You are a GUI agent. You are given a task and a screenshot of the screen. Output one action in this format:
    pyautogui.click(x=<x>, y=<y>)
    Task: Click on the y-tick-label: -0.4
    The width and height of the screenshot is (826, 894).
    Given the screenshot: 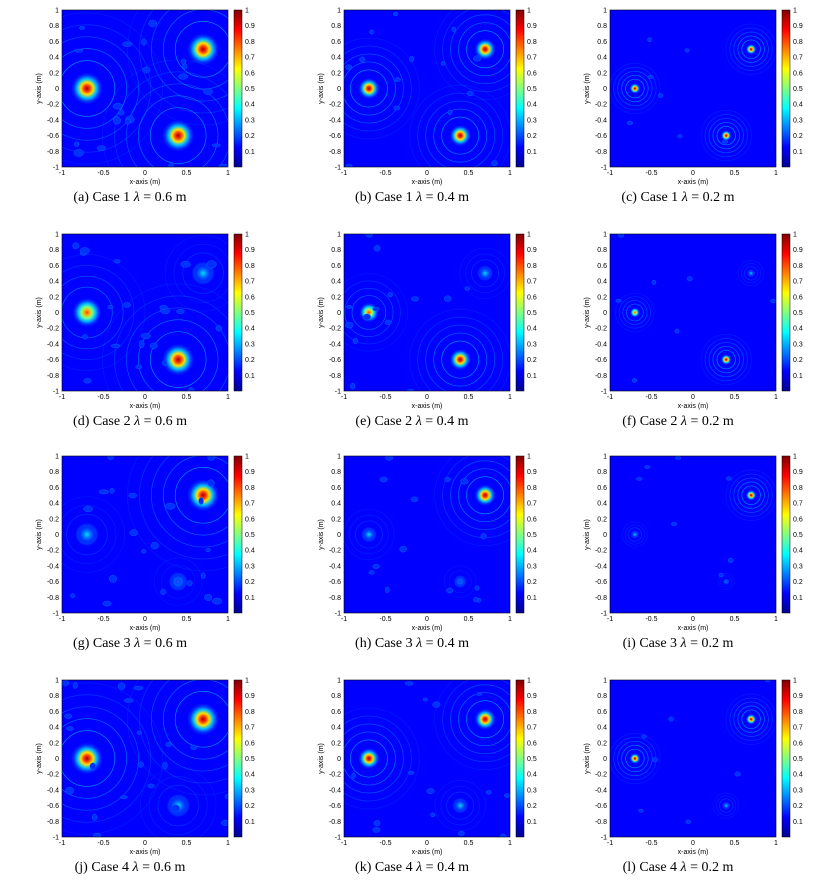 What is the action you would take?
    pyautogui.click(x=601, y=790)
    